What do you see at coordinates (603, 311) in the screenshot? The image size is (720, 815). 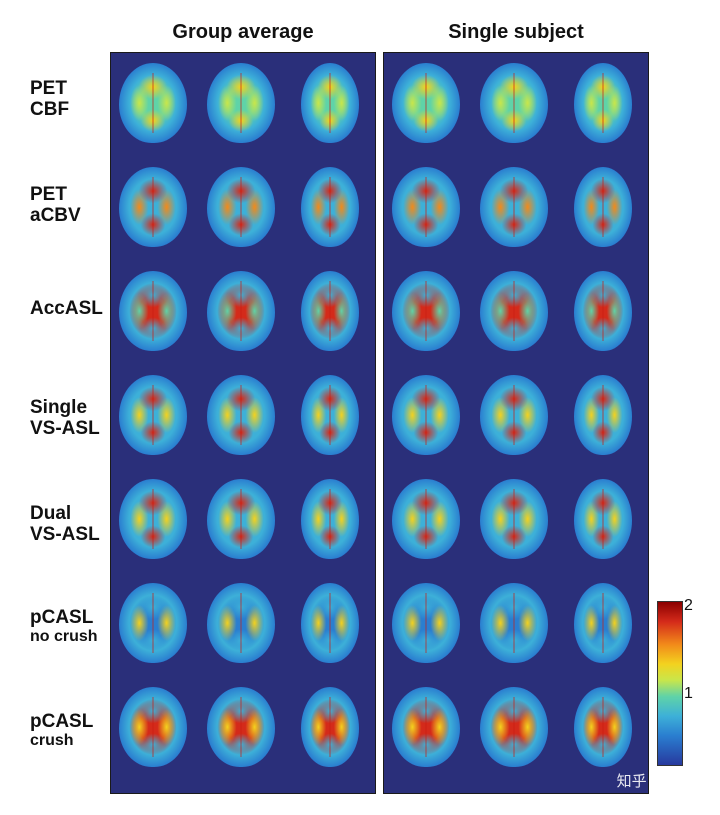 I see `brain-slice-single-row3-col3` at bounding box center [603, 311].